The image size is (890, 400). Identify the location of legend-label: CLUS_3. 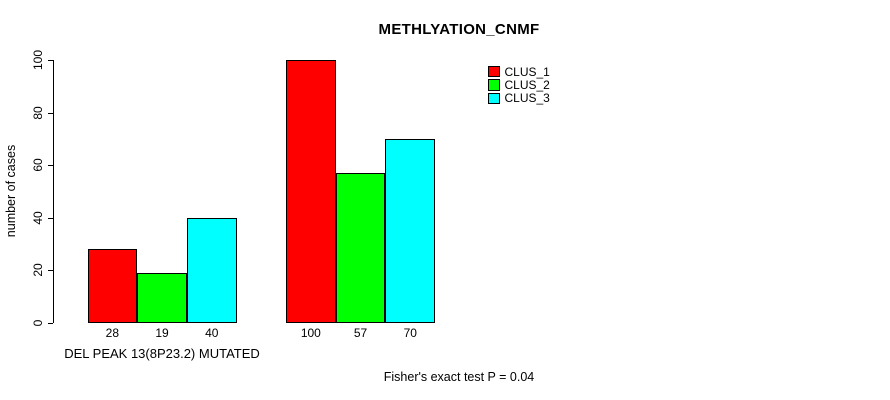
(527, 98).